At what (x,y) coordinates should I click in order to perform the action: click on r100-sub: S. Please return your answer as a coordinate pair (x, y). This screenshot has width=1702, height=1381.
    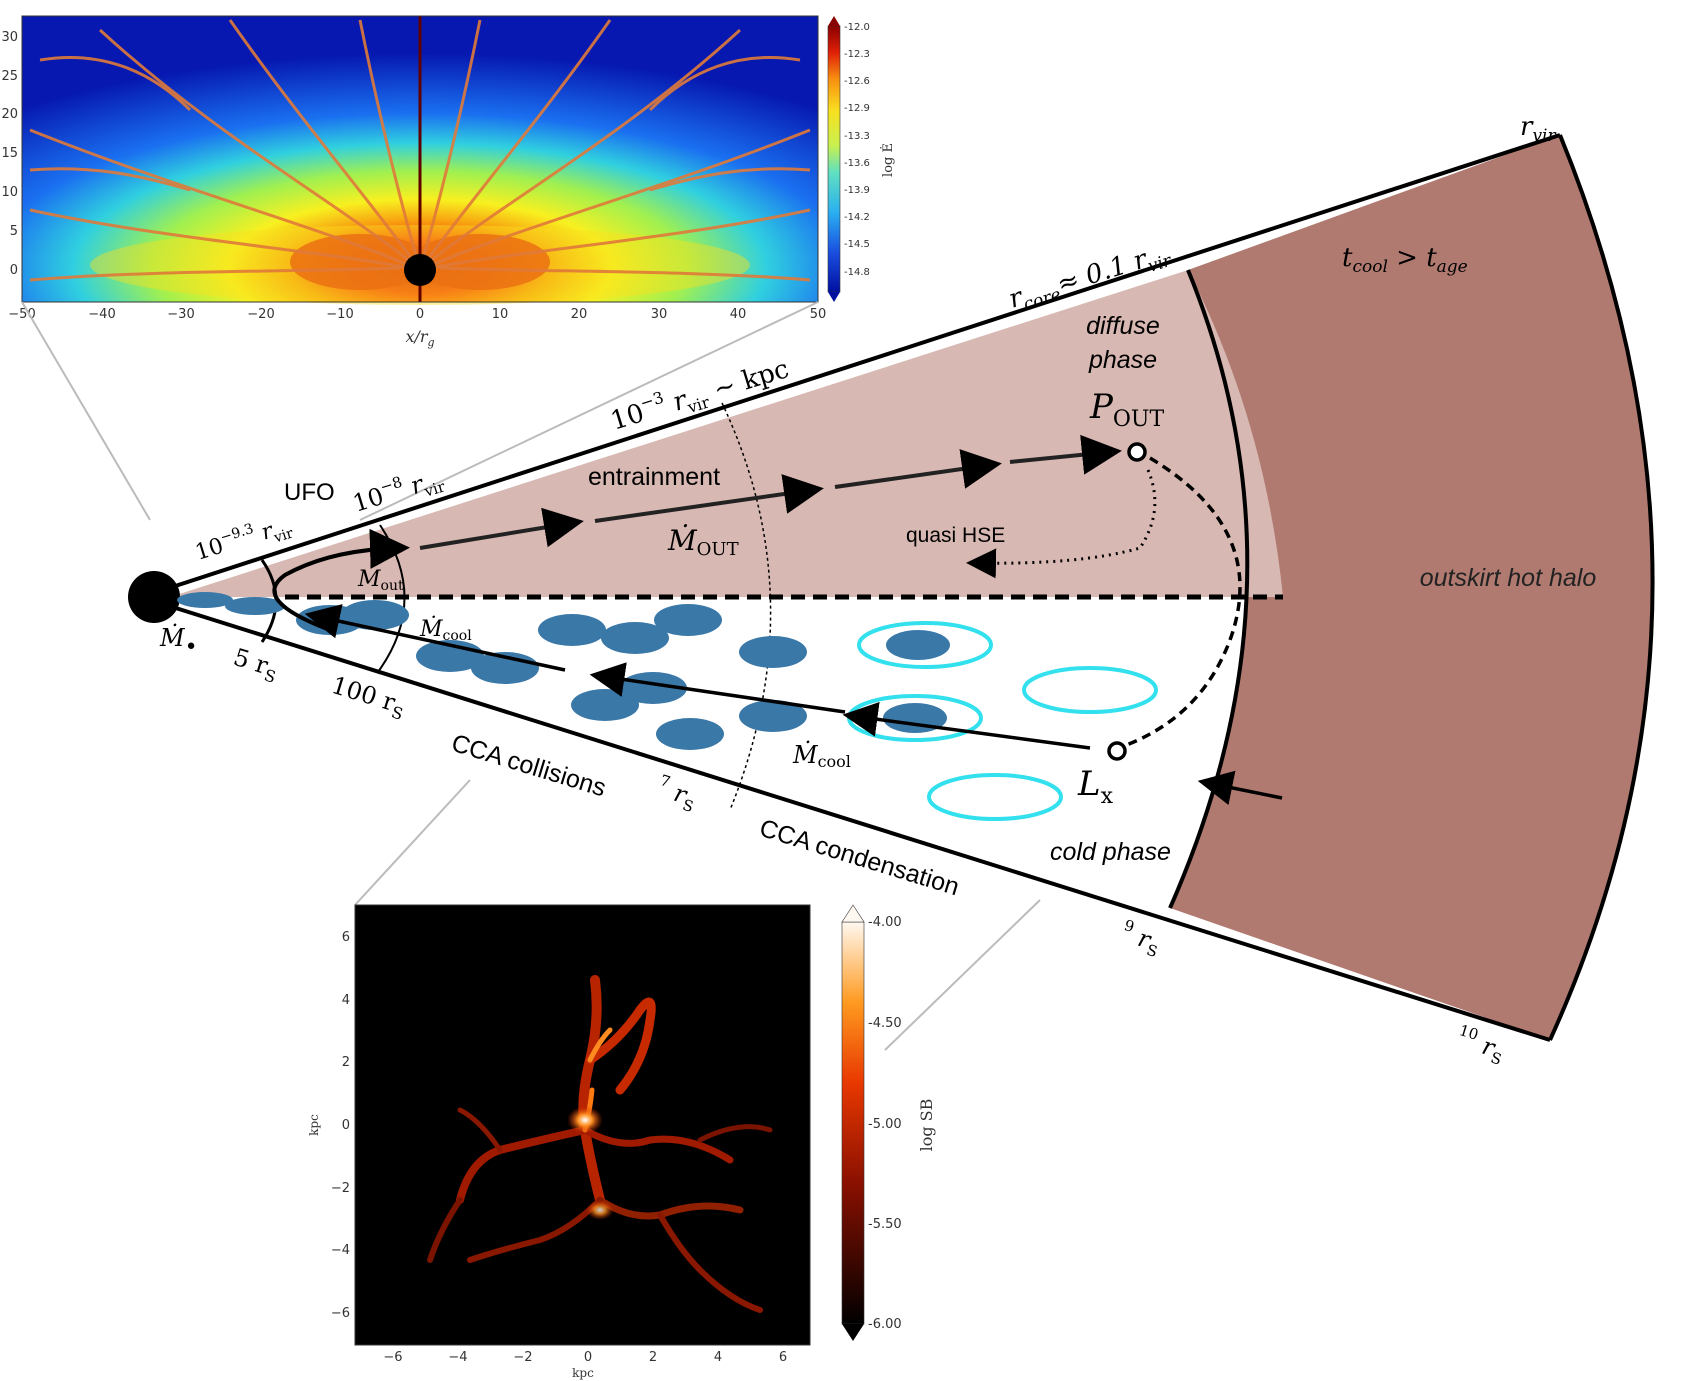
    Looking at the image, I should click on (397, 712).